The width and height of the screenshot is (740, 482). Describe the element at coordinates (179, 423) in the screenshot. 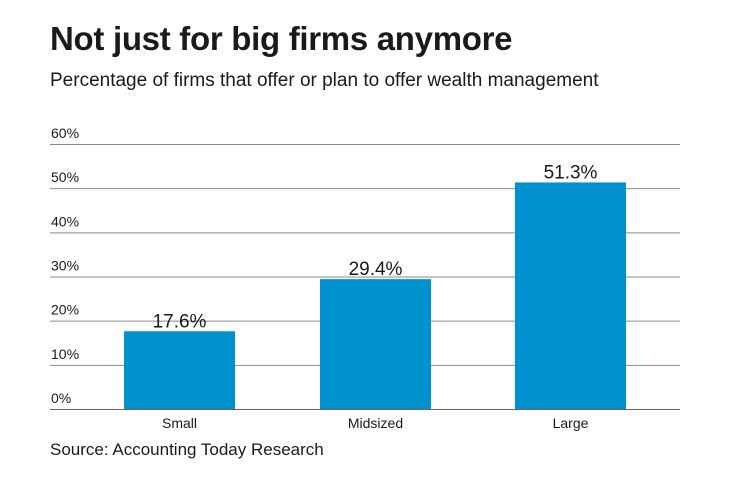

I see `x-category-label: Small` at that location.